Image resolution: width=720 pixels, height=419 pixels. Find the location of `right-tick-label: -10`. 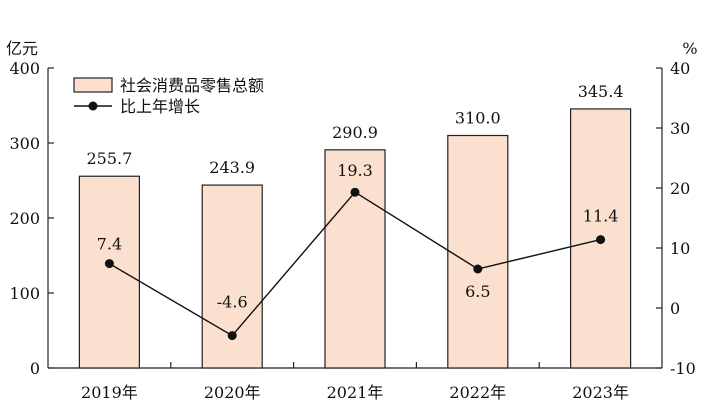

right-tick-label: -10 is located at coordinates (683, 368).